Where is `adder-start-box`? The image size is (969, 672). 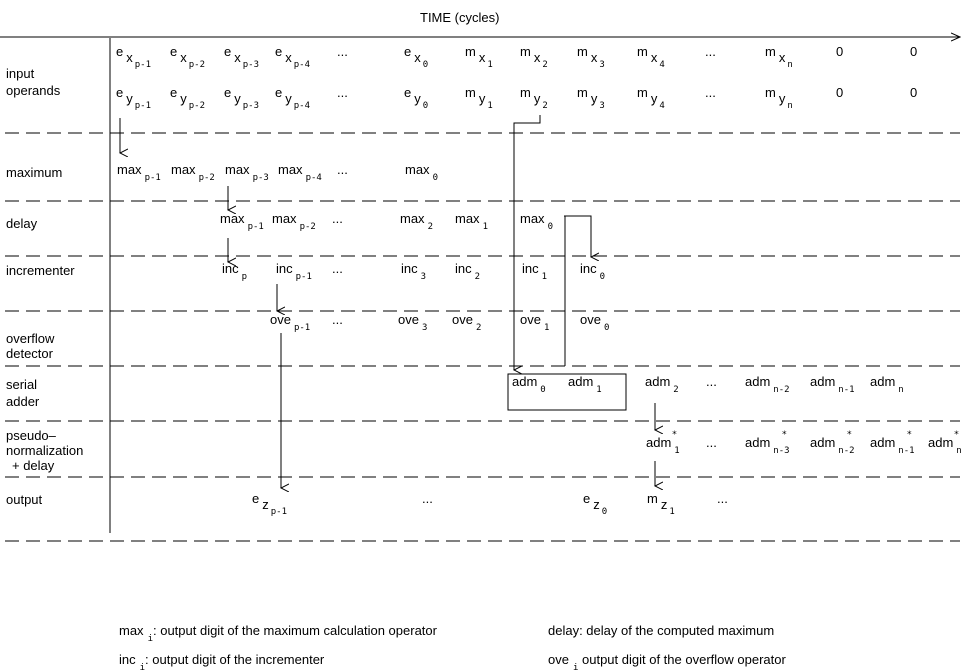 adder-start-box is located at coordinates (567, 392).